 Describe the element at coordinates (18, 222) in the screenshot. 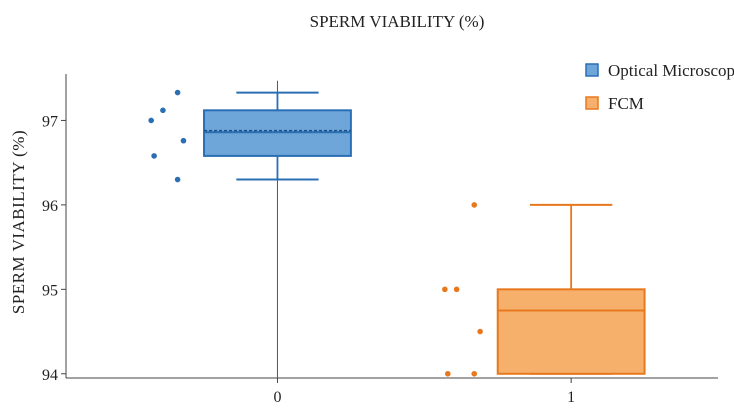

I see `y-axis-label: SPERM VIABILITY (%)` at that location.